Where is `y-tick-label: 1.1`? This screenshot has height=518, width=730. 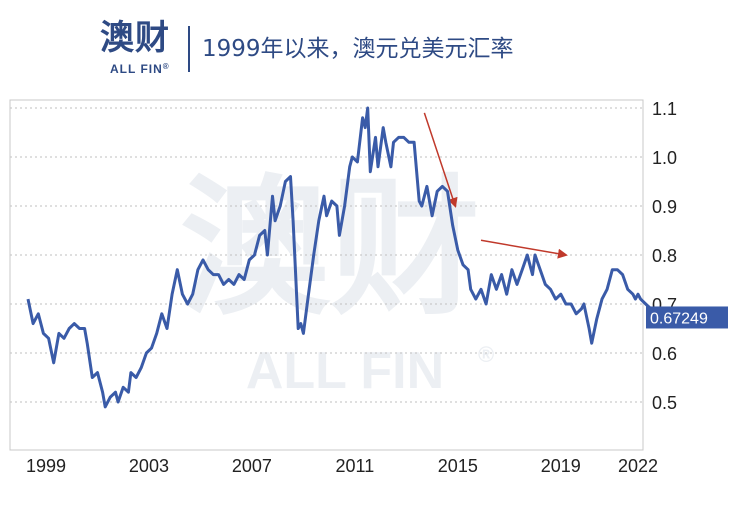 y-tick-label: 1.1 is located at coordinates (664, 109).